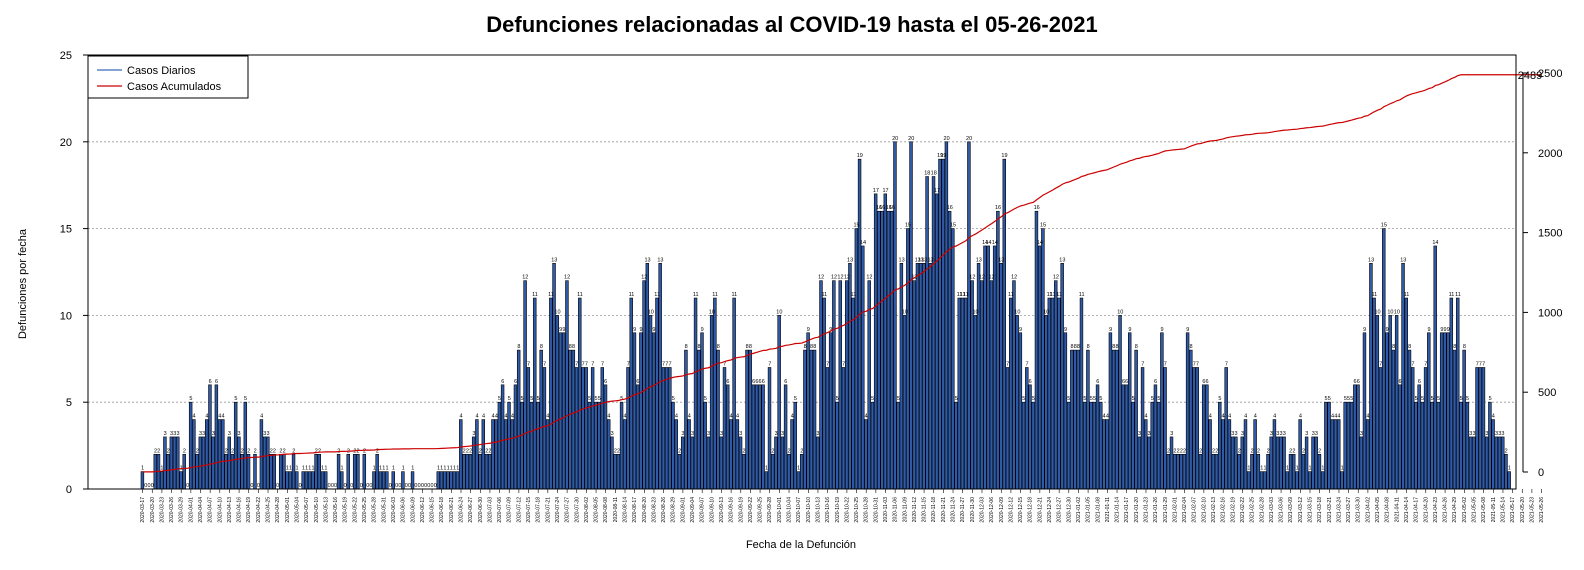 The image size is (1584, 570). I want to click on bar-value-label: 8, so click(811, 347).